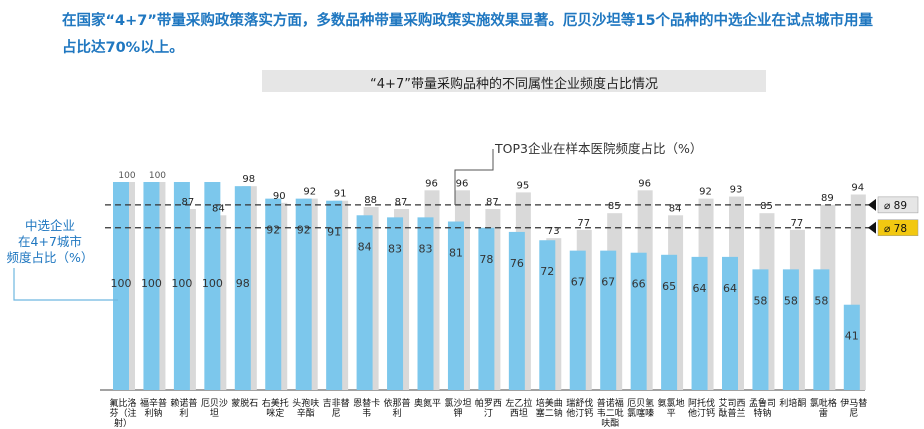  I want to click on category-label: 普诺福韦二吡呋酯, so click(610, 413).